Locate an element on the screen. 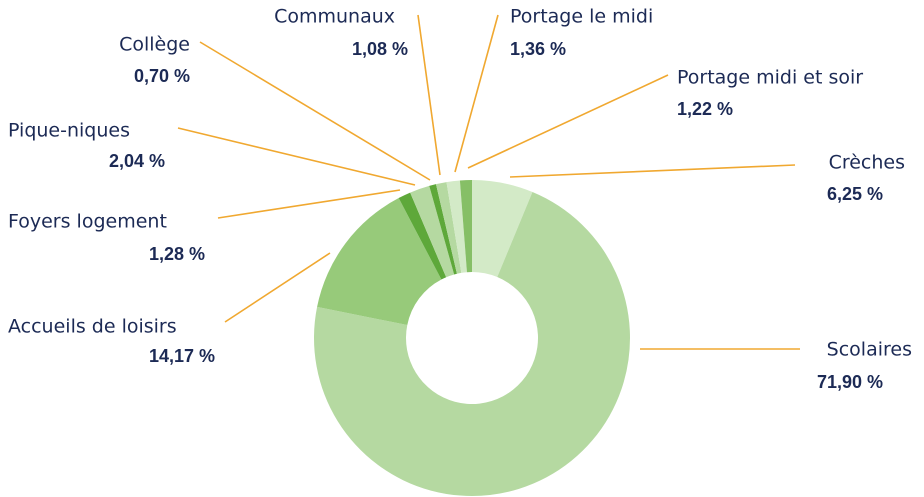 Image resolution: width=924 pixels, height=497 pixels. category-label: Portage midi et soir is located at coordinates (770, 78).